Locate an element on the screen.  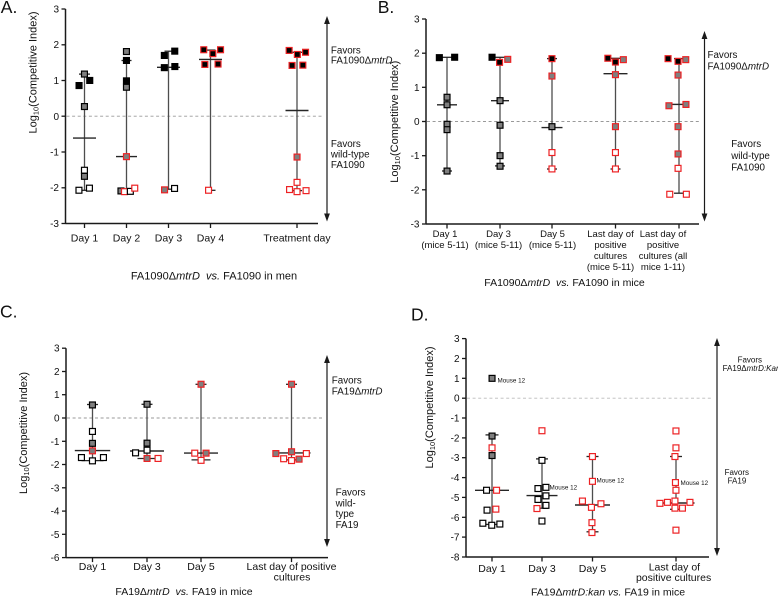
svg-text: type is located at coordinates (345, 514).